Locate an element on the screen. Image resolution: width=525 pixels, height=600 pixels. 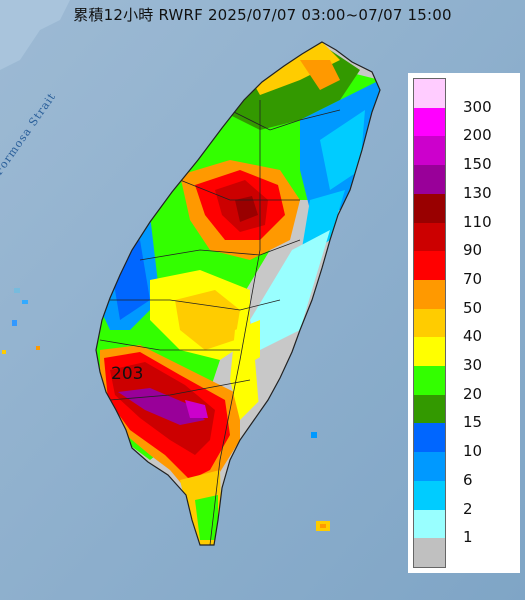
legend-label: 90 is located at coordinates (473, 250).